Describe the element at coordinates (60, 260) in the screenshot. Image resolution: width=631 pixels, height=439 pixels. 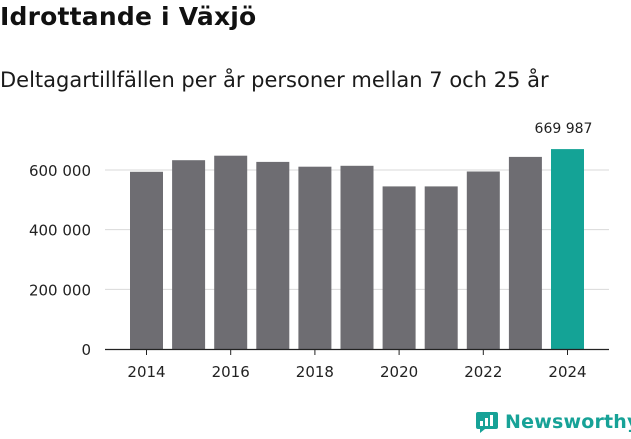
I see `y-axis: 0 200 000 400 000 600 000` at that location.